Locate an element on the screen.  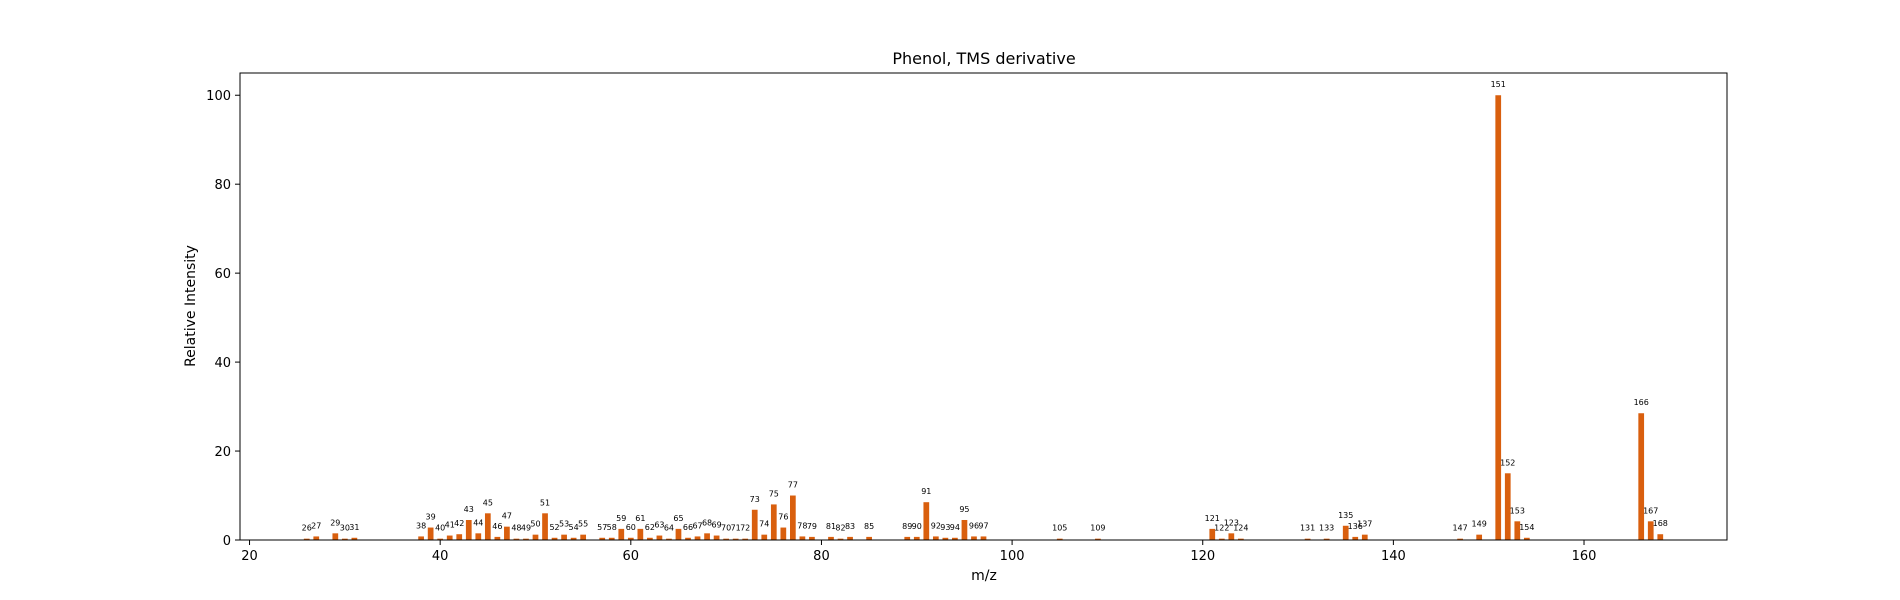
y-tick-label: 60 is located at coordinates (222, 274).